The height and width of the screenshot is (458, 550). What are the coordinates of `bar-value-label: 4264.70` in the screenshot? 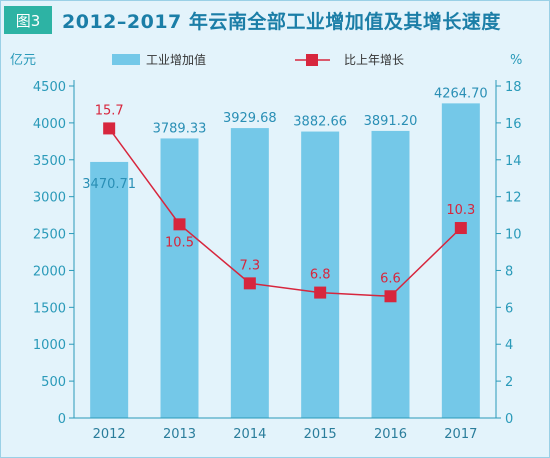 It's located at (461, 93).